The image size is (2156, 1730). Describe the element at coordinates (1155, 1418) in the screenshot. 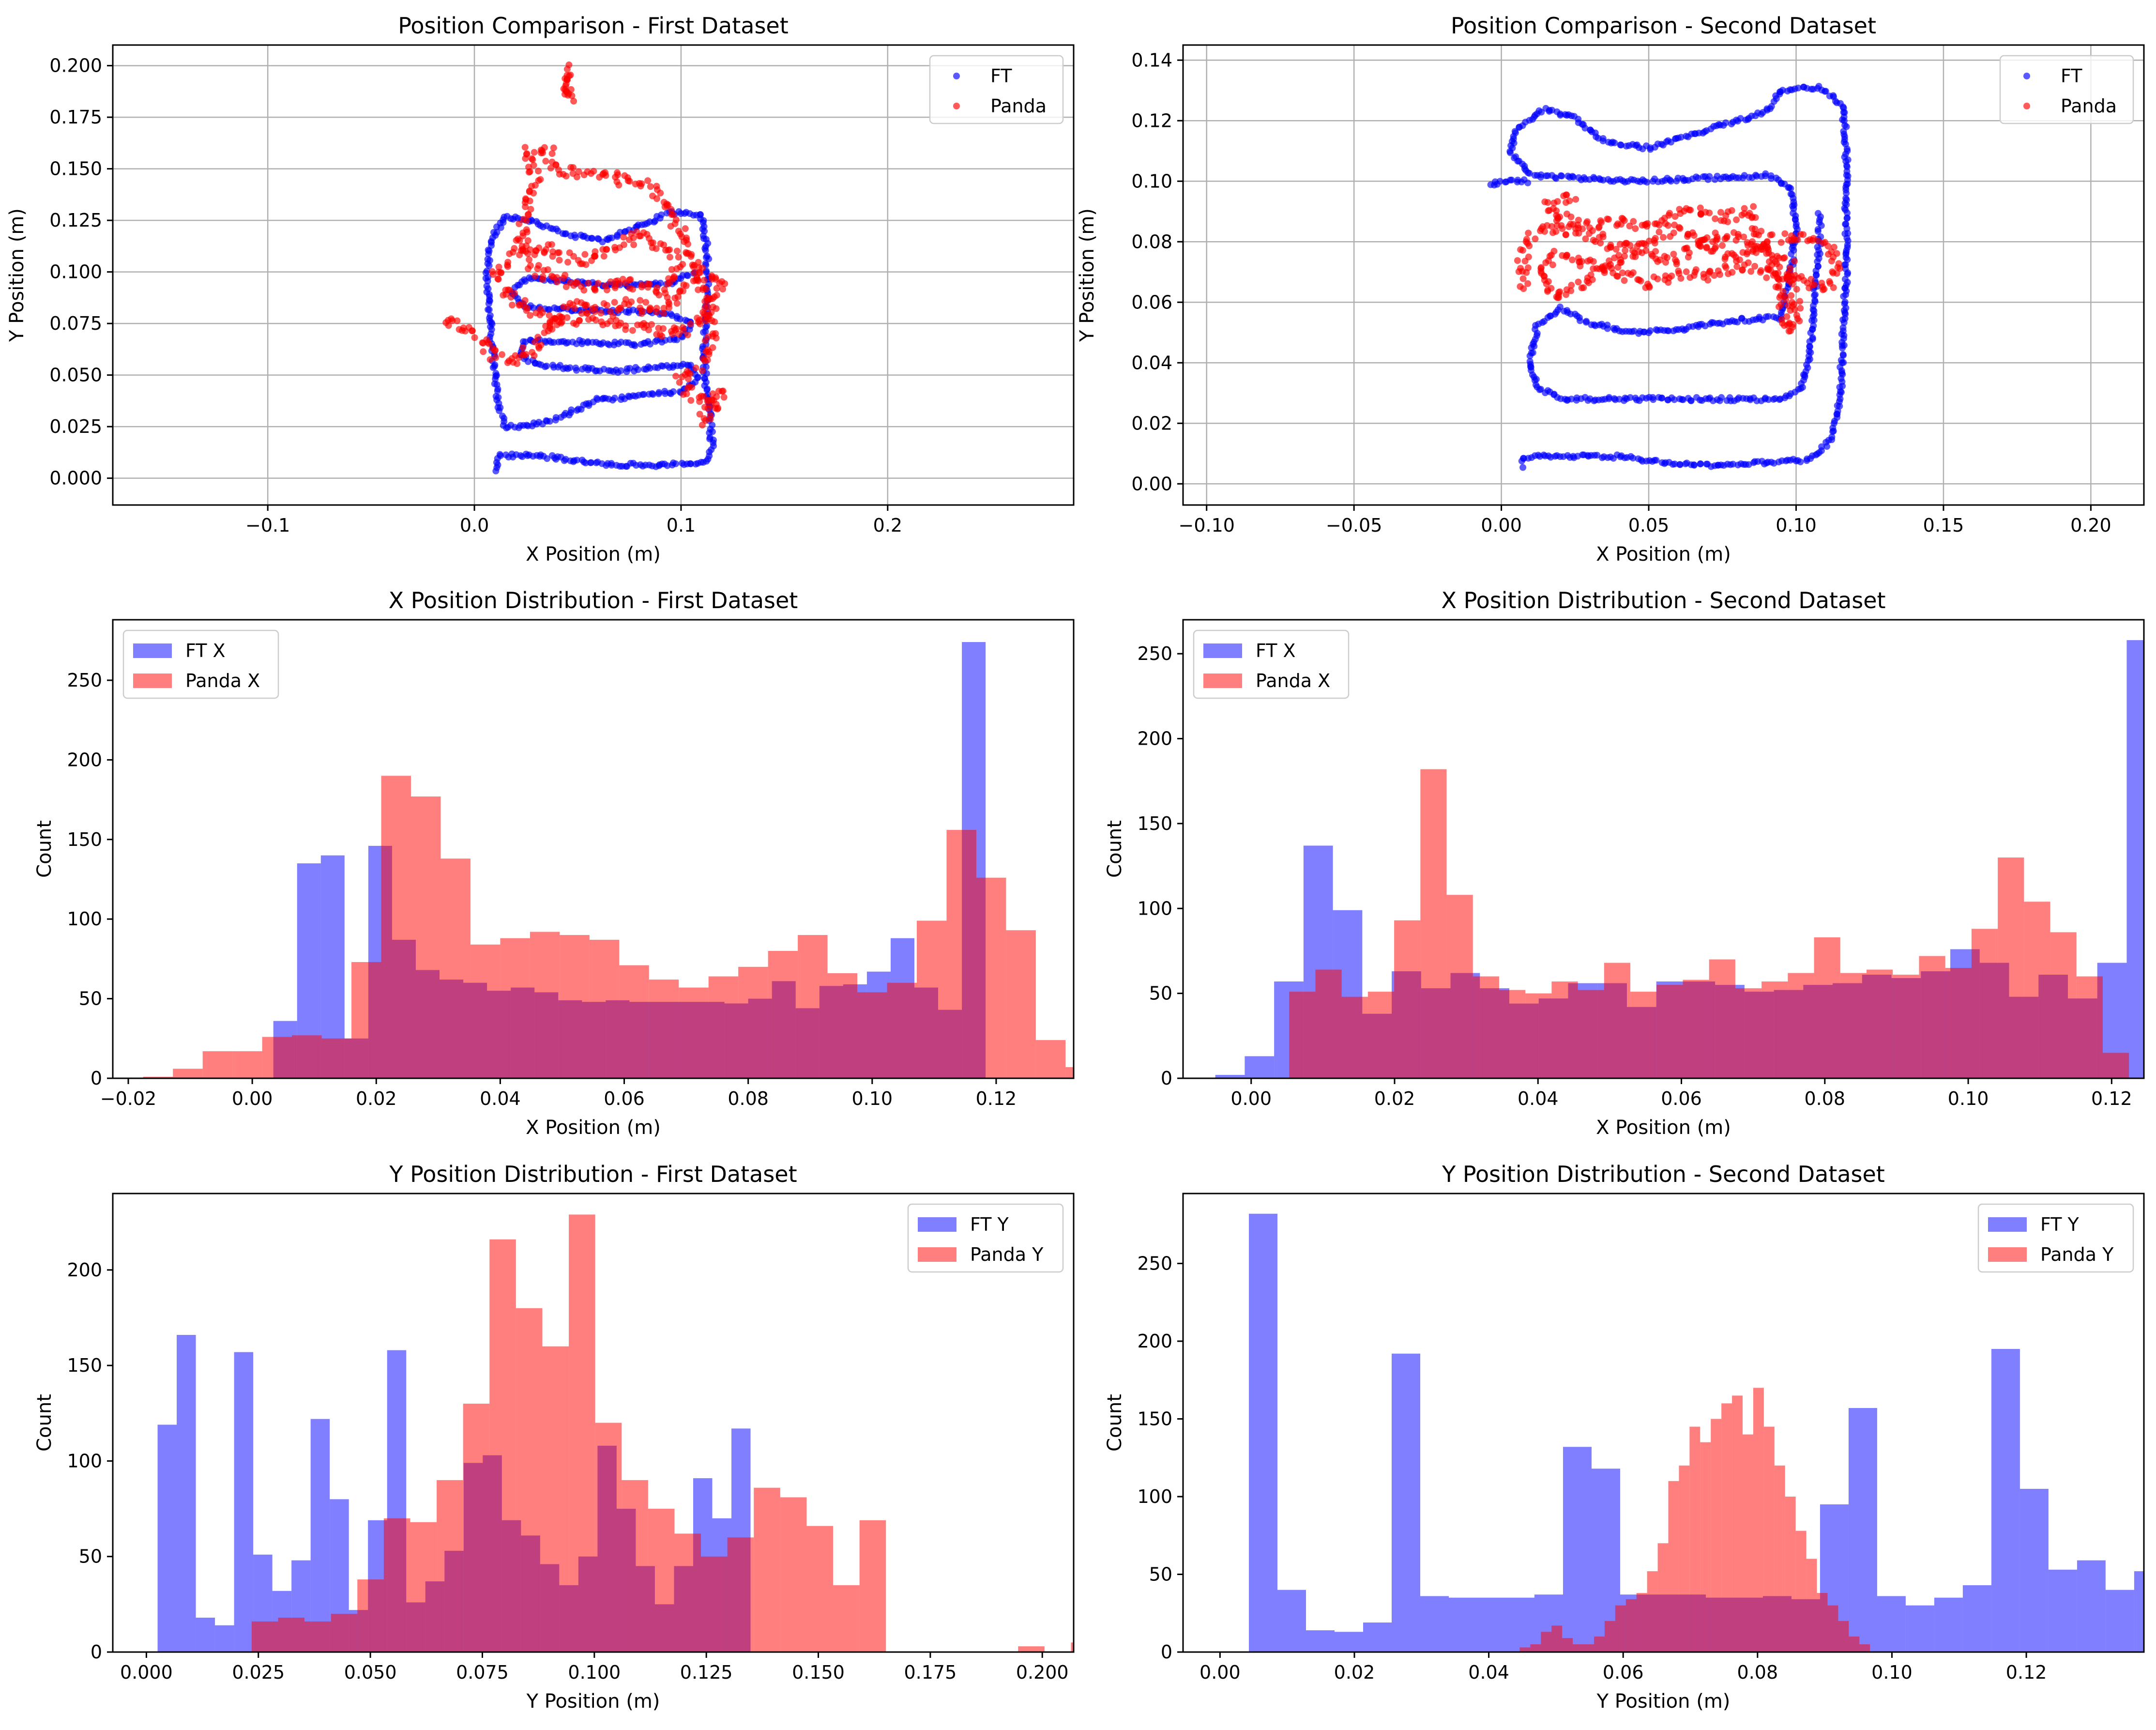

I see `y-tick-label: 150` at that location.